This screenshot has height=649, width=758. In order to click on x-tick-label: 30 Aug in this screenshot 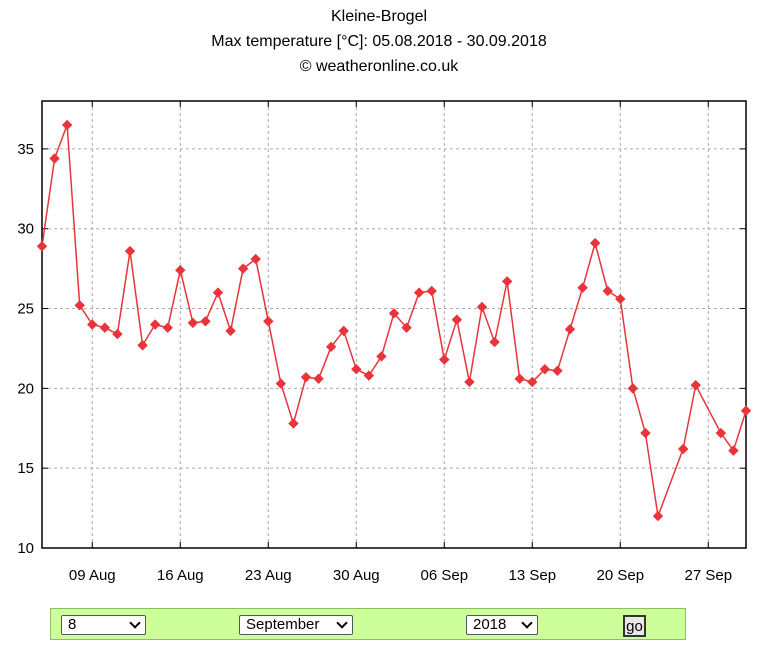, I will do `click(356, 575)`.